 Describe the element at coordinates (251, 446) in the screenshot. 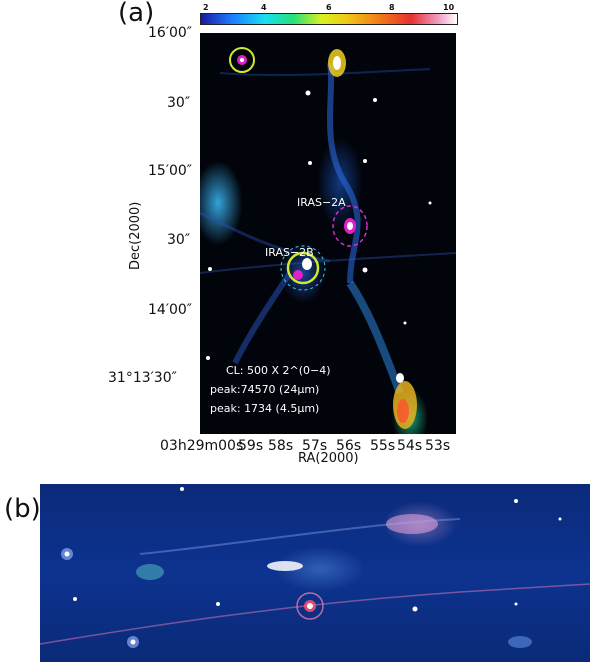

I see `ra-tick-label: 59s` at that location.